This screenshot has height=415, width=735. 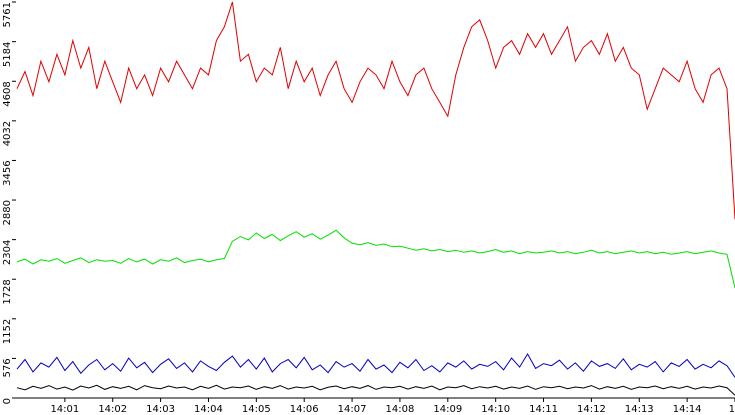 I want to click on x-tick-label: 14:14, so click(x=687, y=409).